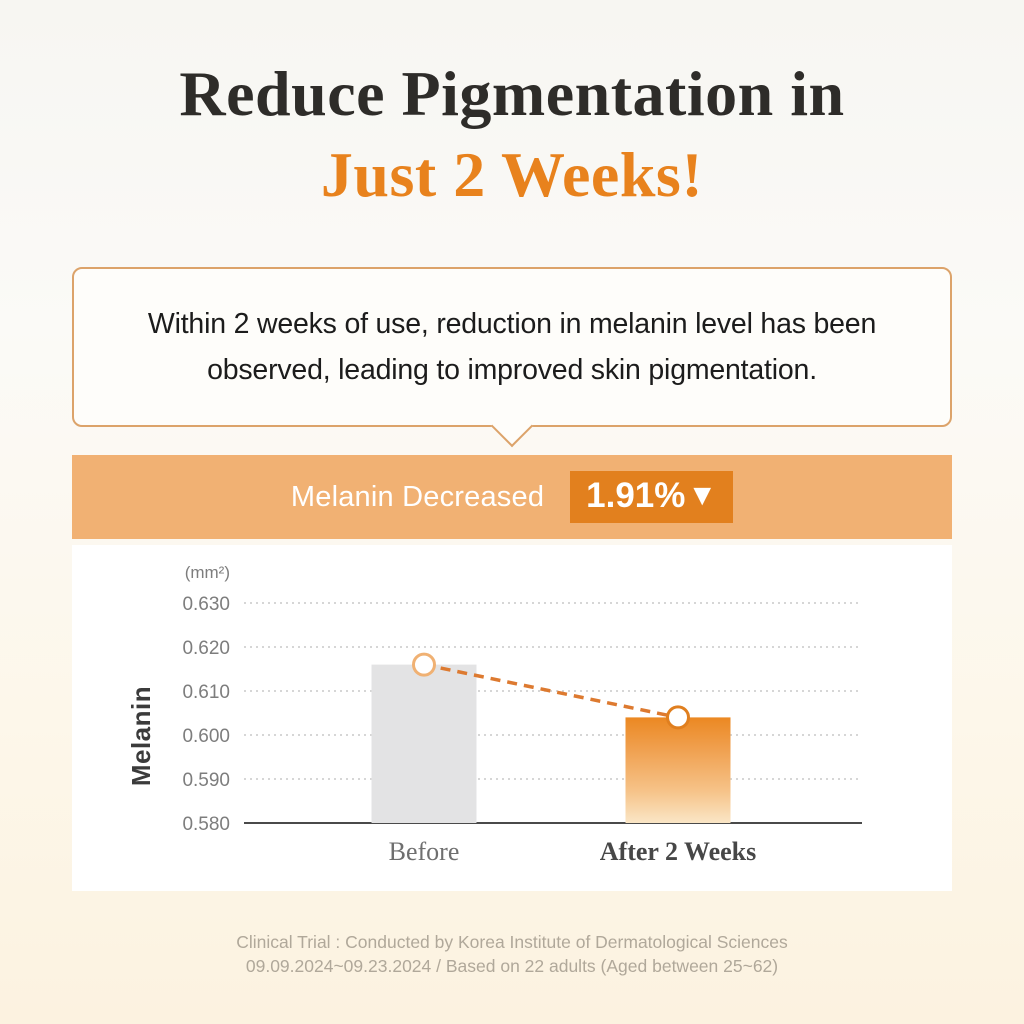 This screenshot has width=1024, height=1024. I want to click on y-tick-label: 0.580, so click(206, 824).